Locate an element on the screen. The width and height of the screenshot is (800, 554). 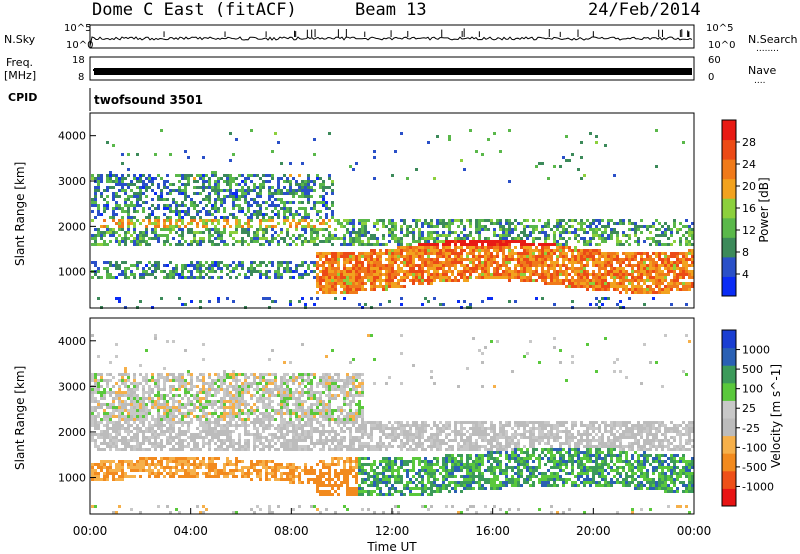
y-tick-label: 3000 is located at coordinates (72, 181).